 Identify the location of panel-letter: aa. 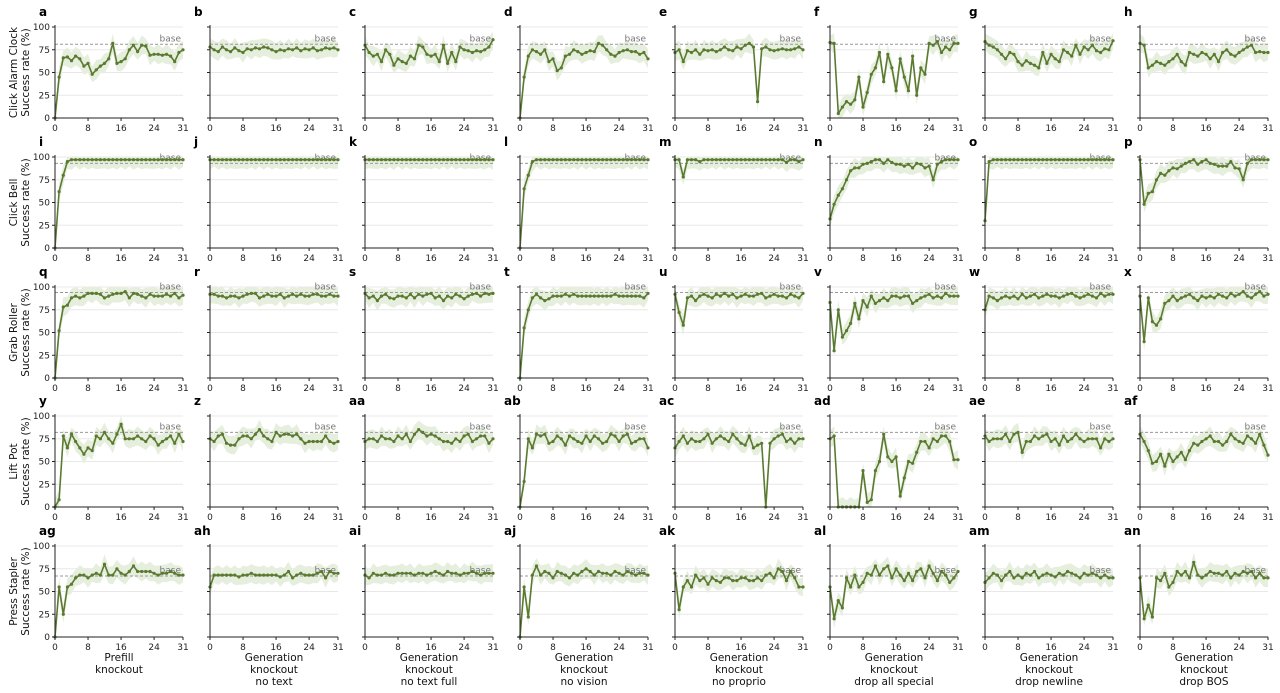
(357, 401).